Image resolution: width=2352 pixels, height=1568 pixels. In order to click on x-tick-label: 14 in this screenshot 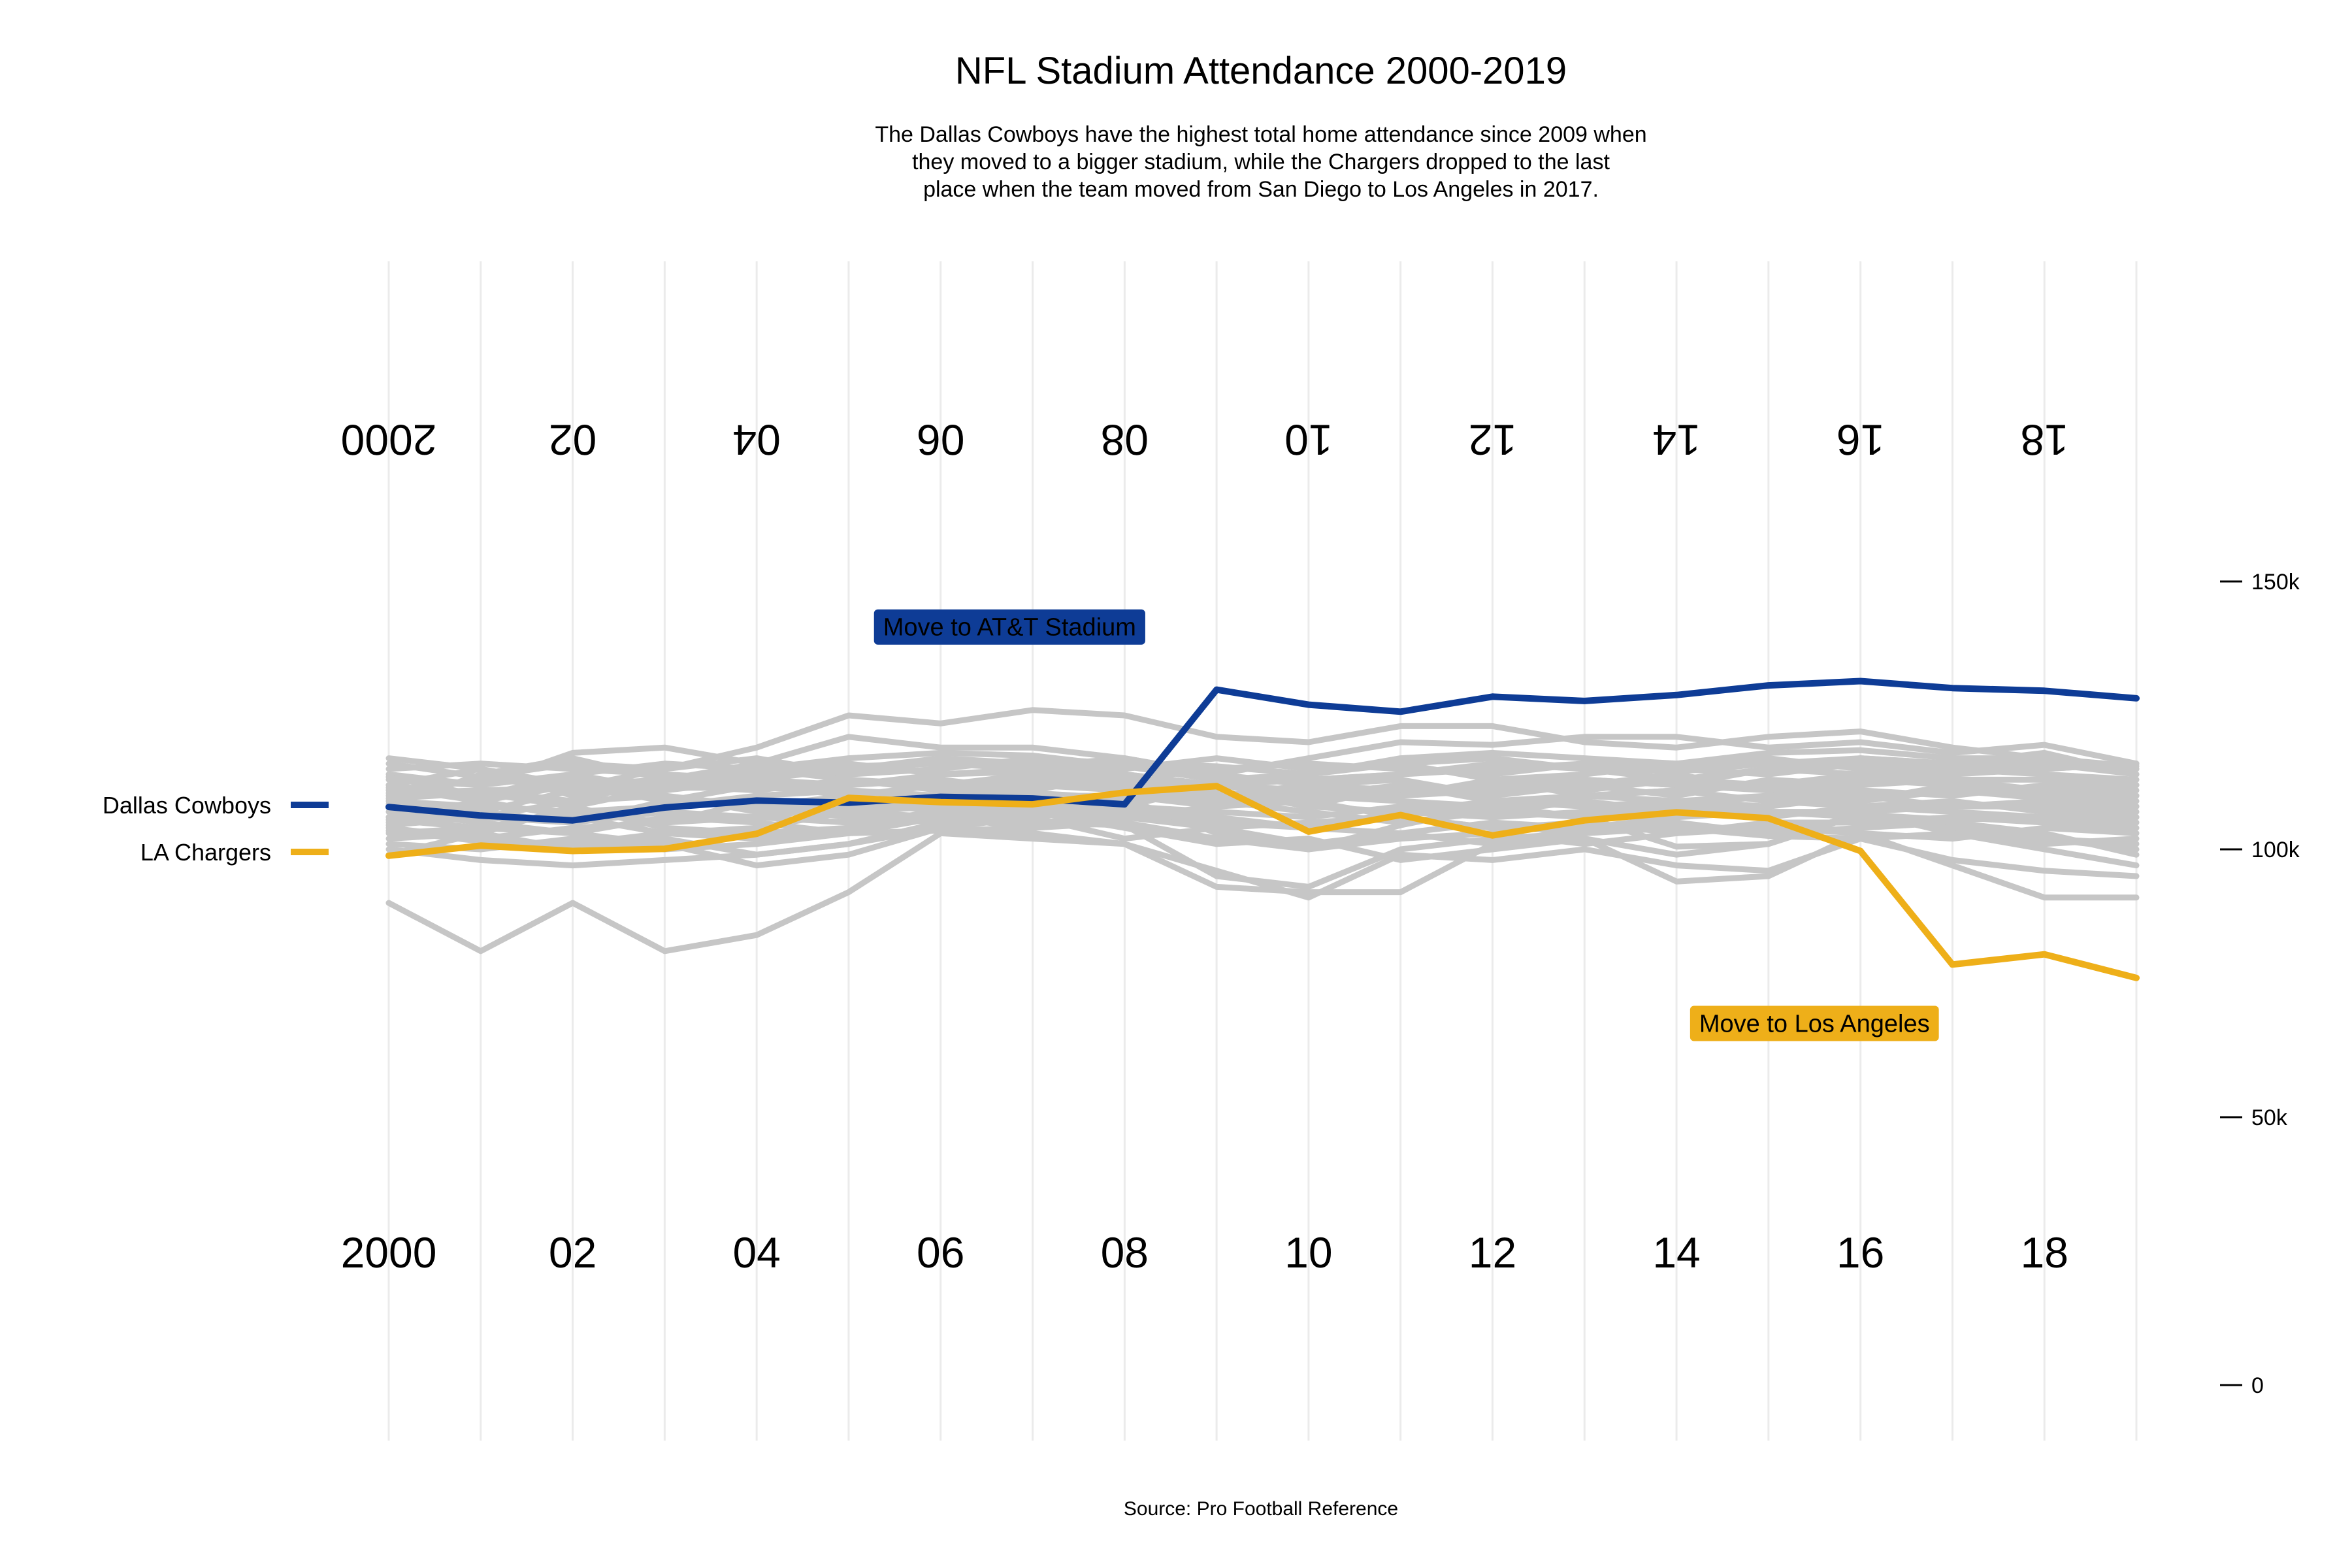, I will do `click(1676, 1252)`.